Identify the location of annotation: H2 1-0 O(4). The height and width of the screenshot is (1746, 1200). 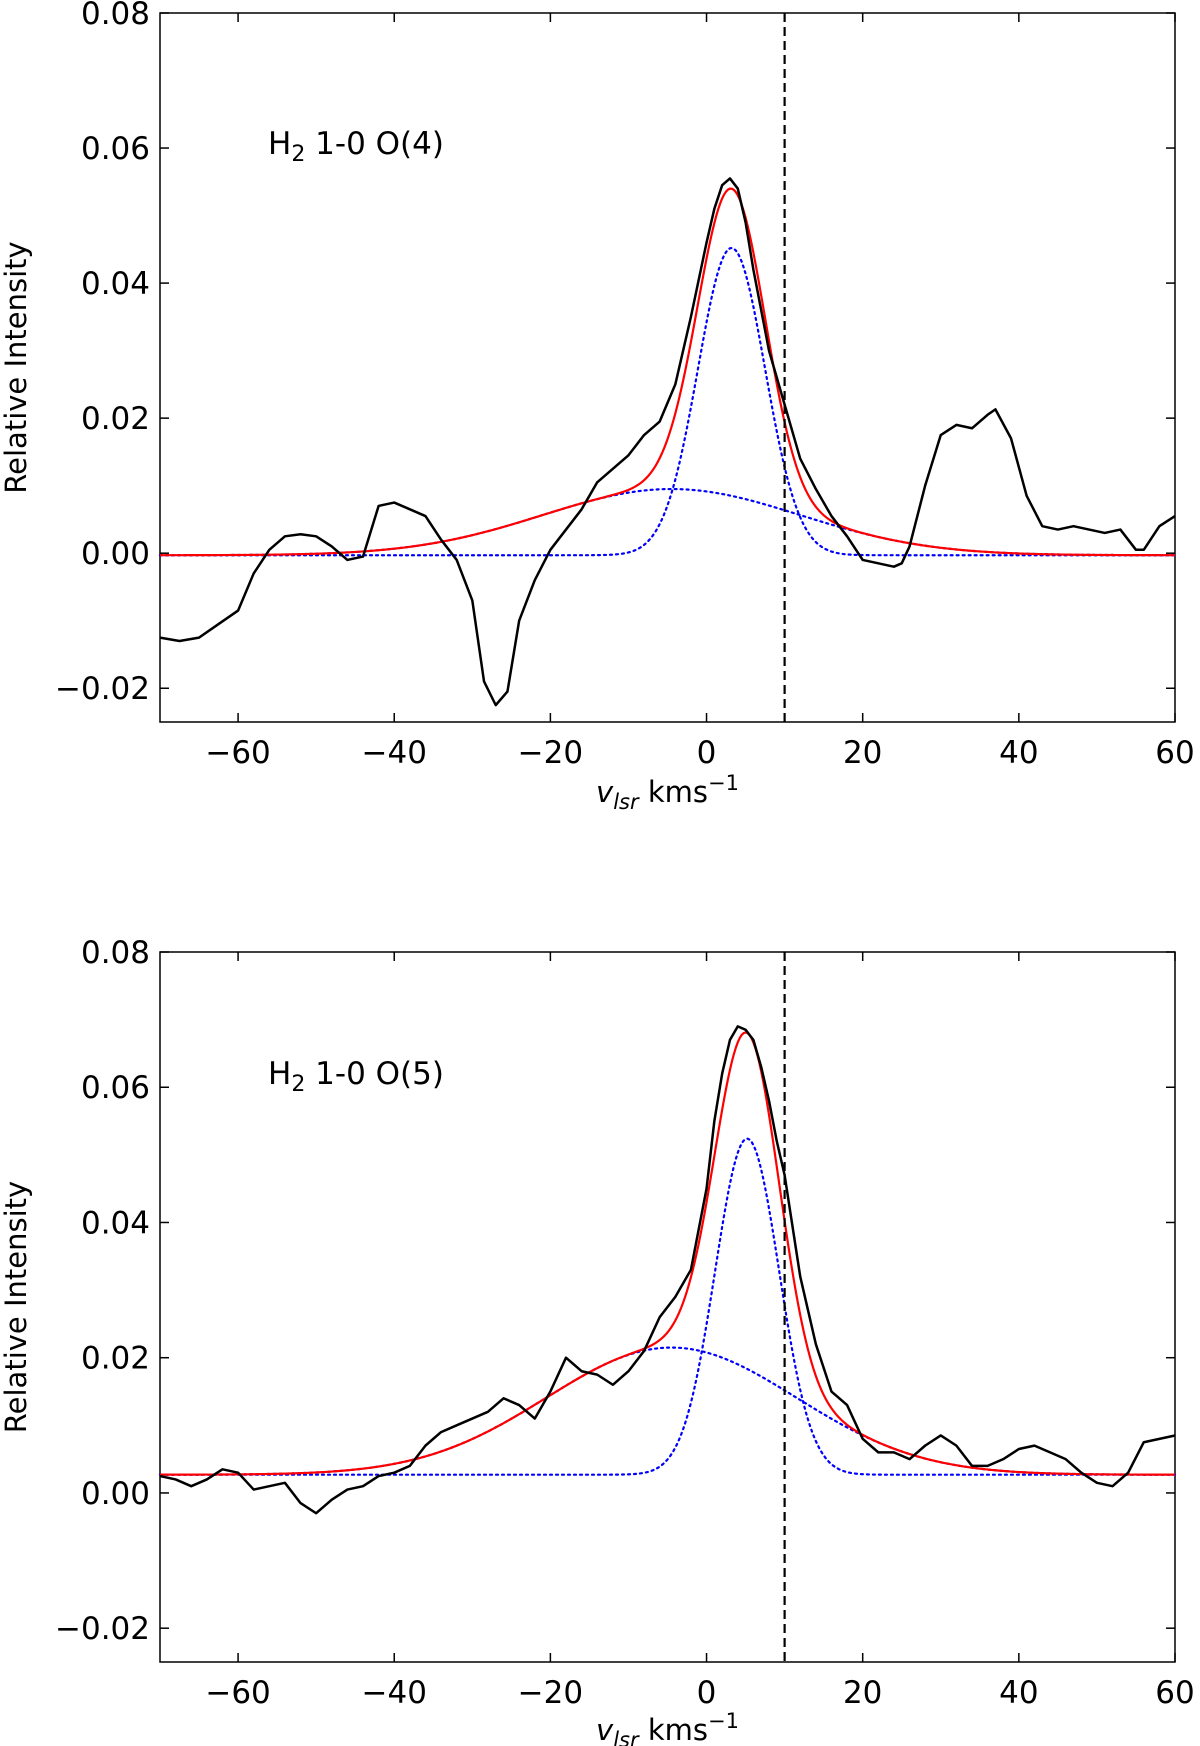
(356, 146).